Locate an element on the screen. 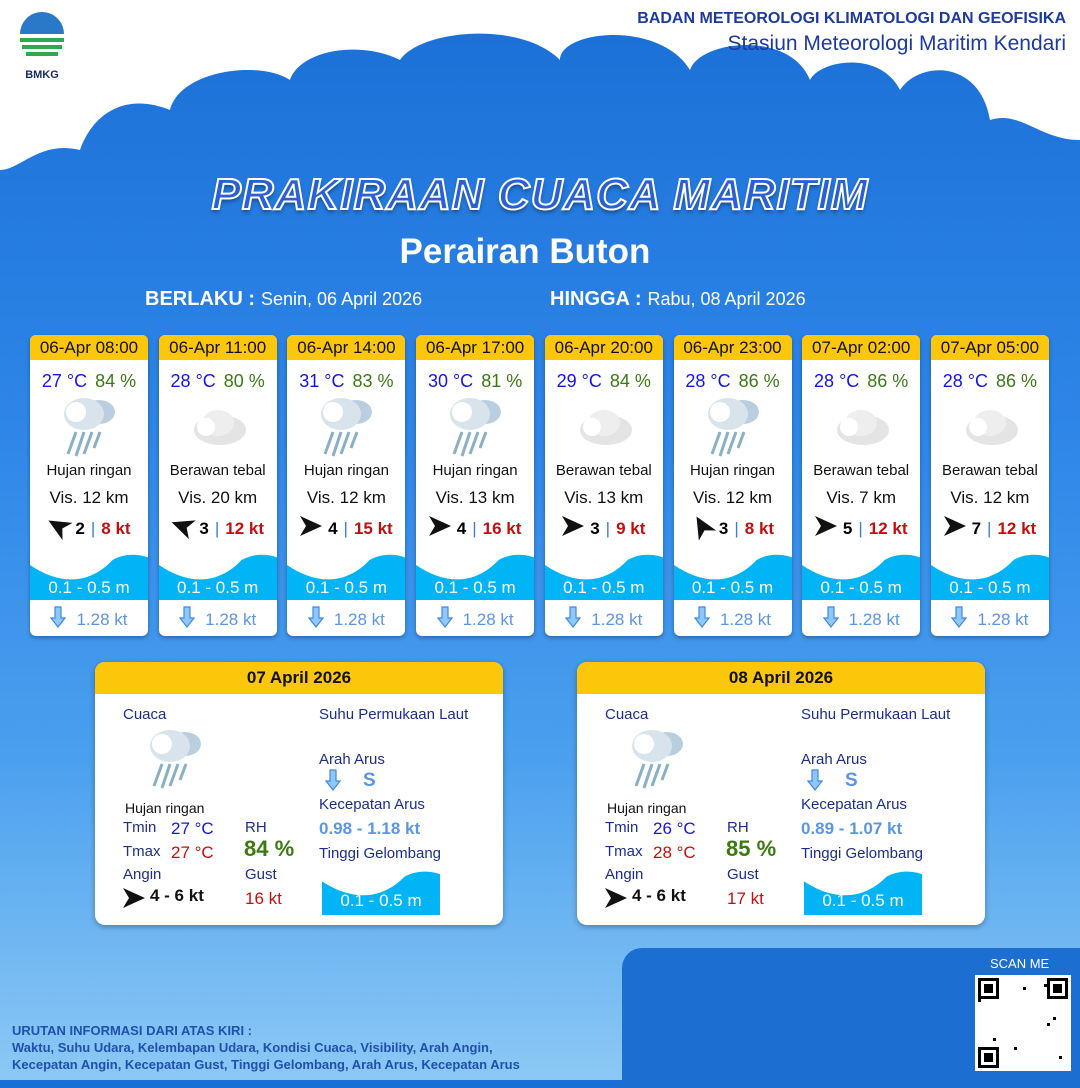 The width and height of the screenshot is (1080, 1088). tmax-value: 27 °C is located at coordinates (192, 852).